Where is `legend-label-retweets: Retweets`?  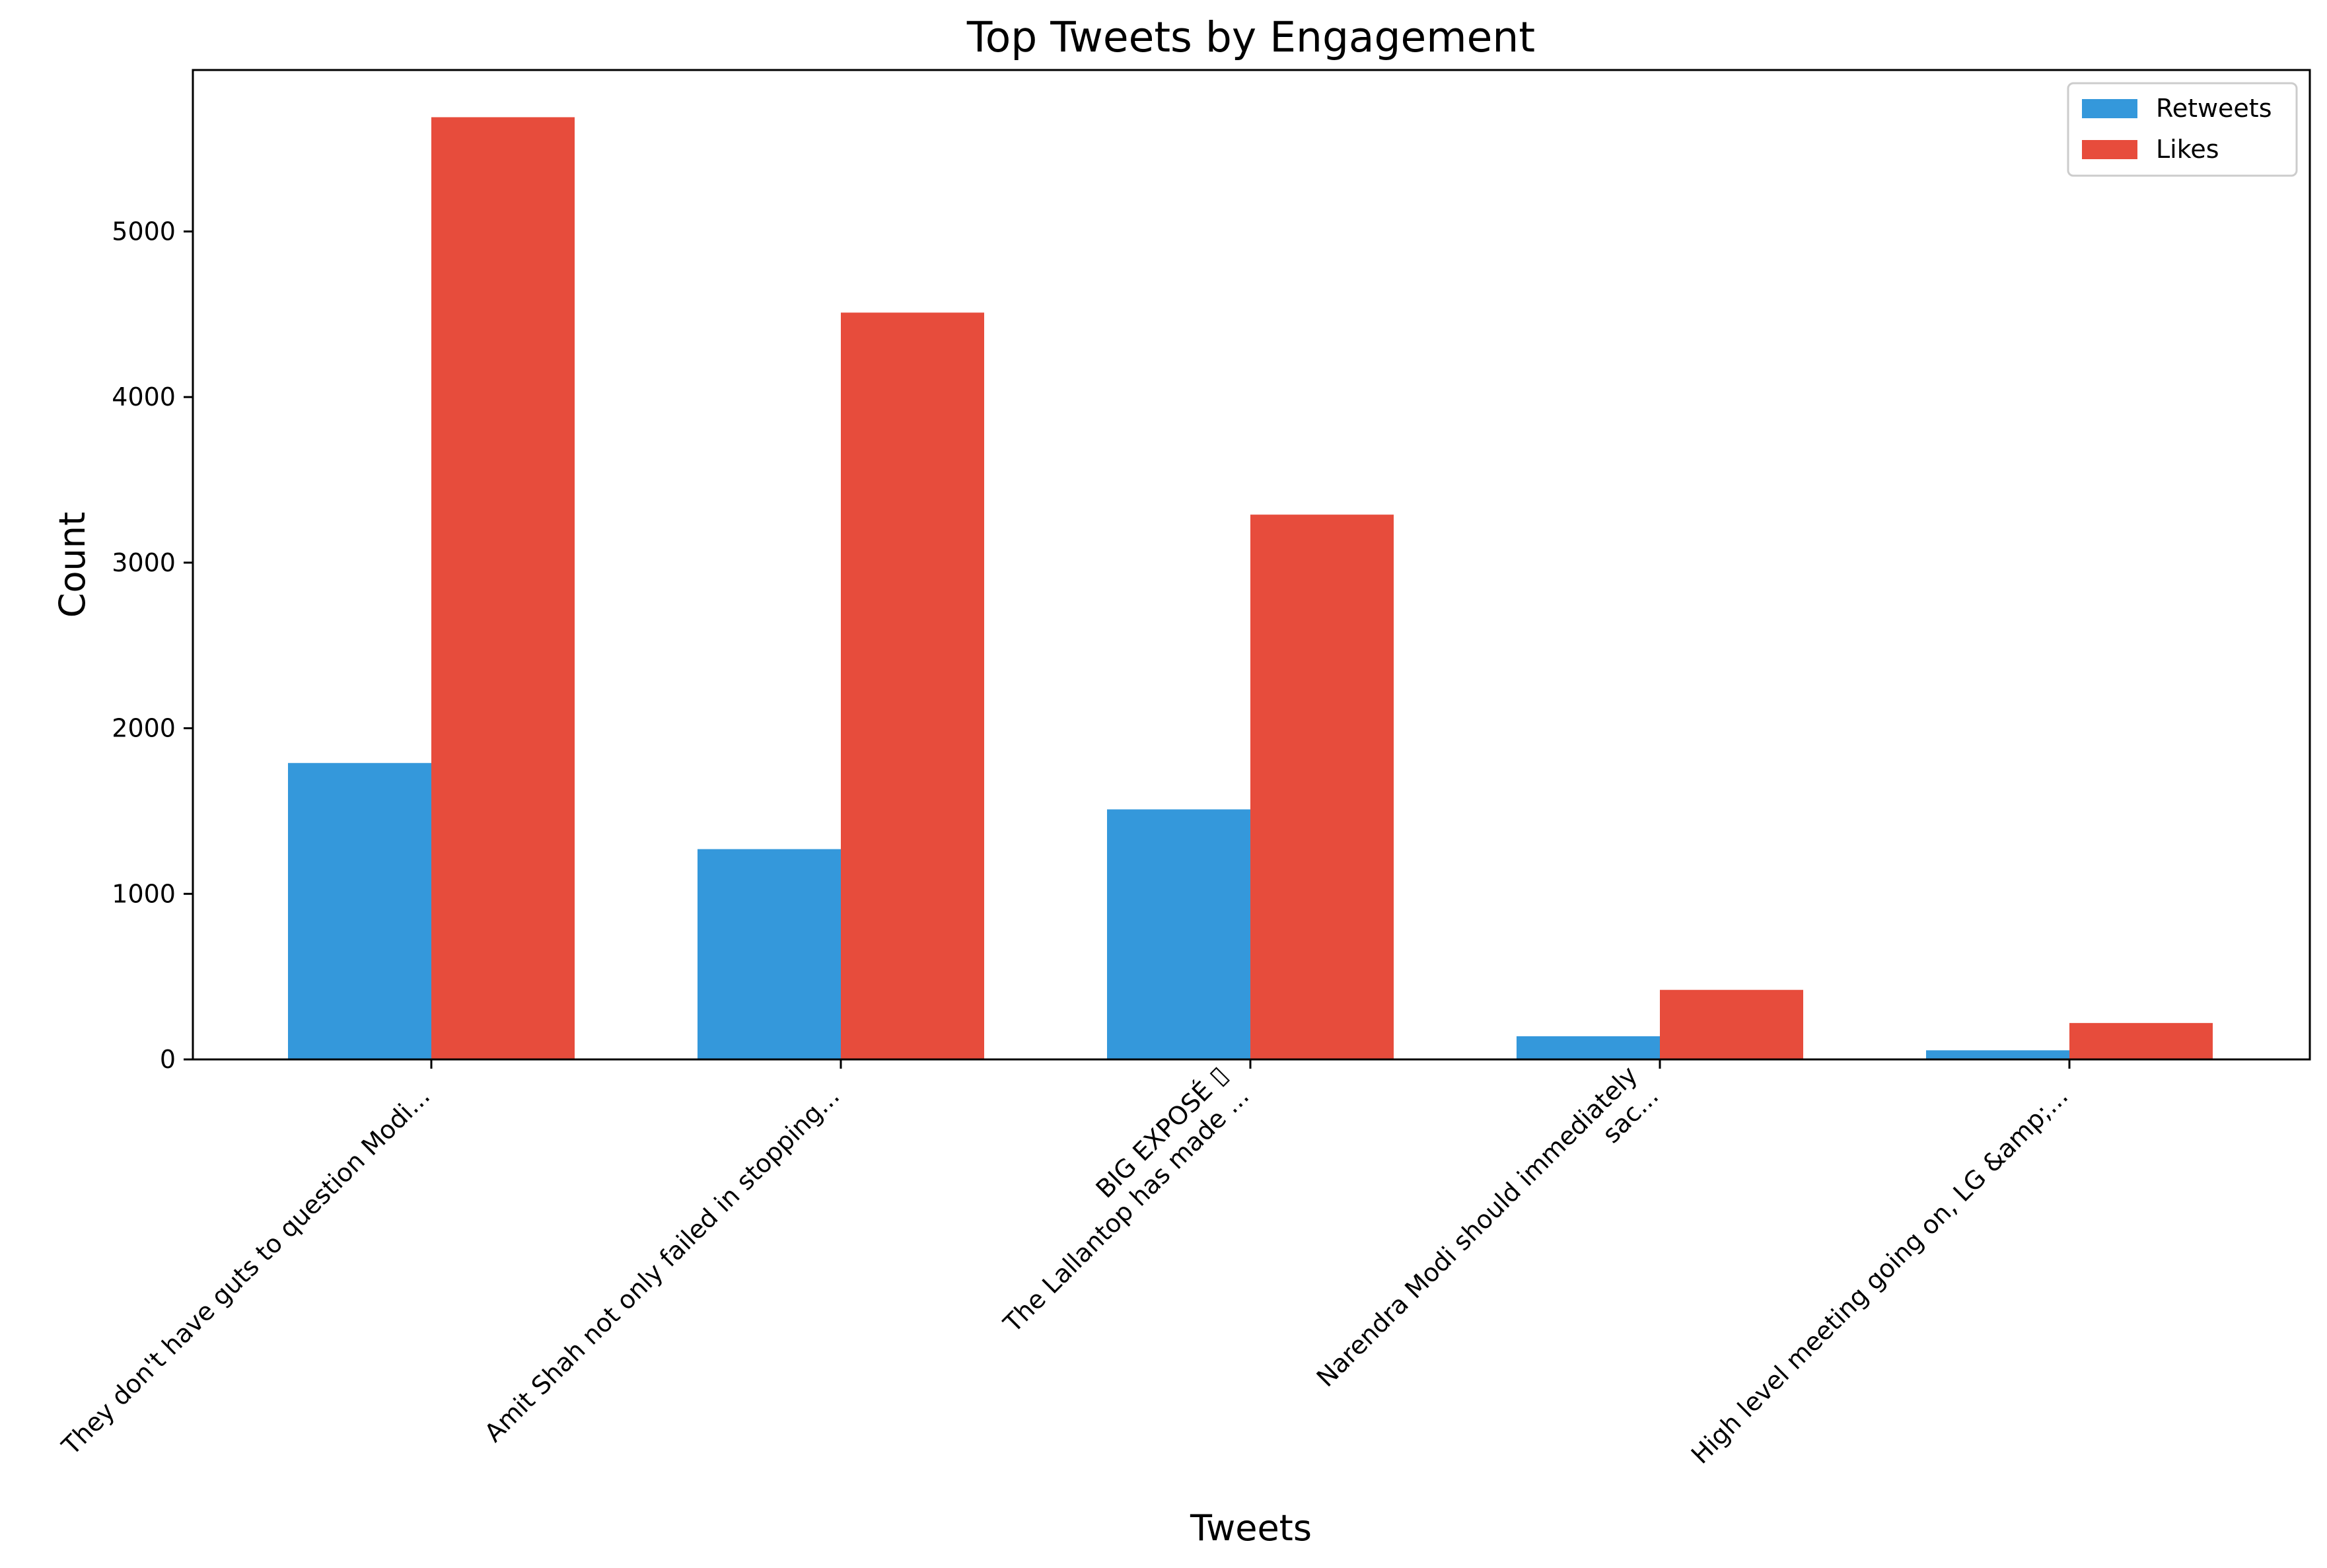
legend-label-retweets: Retweets is located at coordinates (2214, 108).